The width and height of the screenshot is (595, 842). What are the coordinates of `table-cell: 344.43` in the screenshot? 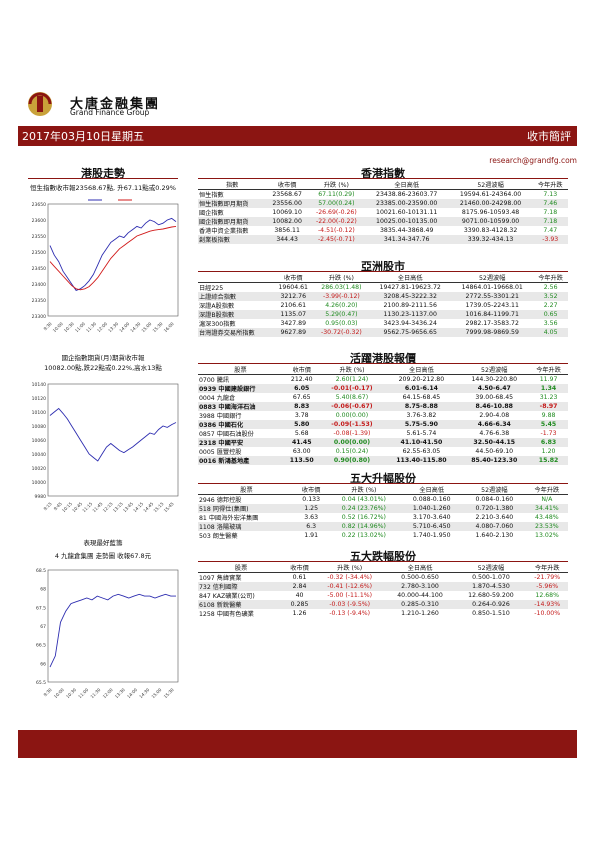 It's located at (287, 239).